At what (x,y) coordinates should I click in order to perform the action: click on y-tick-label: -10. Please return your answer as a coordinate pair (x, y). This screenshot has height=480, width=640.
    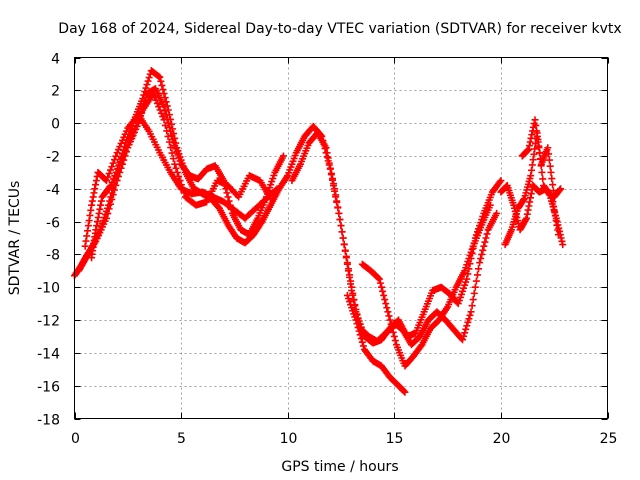
    Looking at the image, I should click on (48, 289).